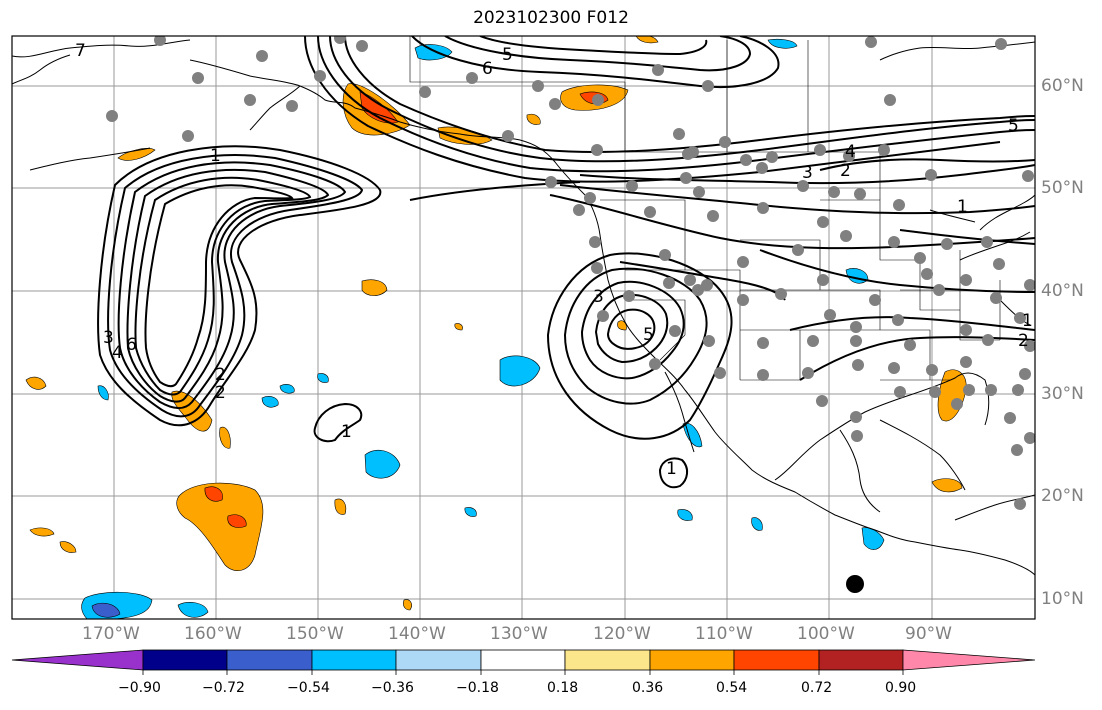 This screenshot has width=1102, height=710. Describe the element at coordinates (855, 584) in the screenshot. I see `highlight-marker` at that location.